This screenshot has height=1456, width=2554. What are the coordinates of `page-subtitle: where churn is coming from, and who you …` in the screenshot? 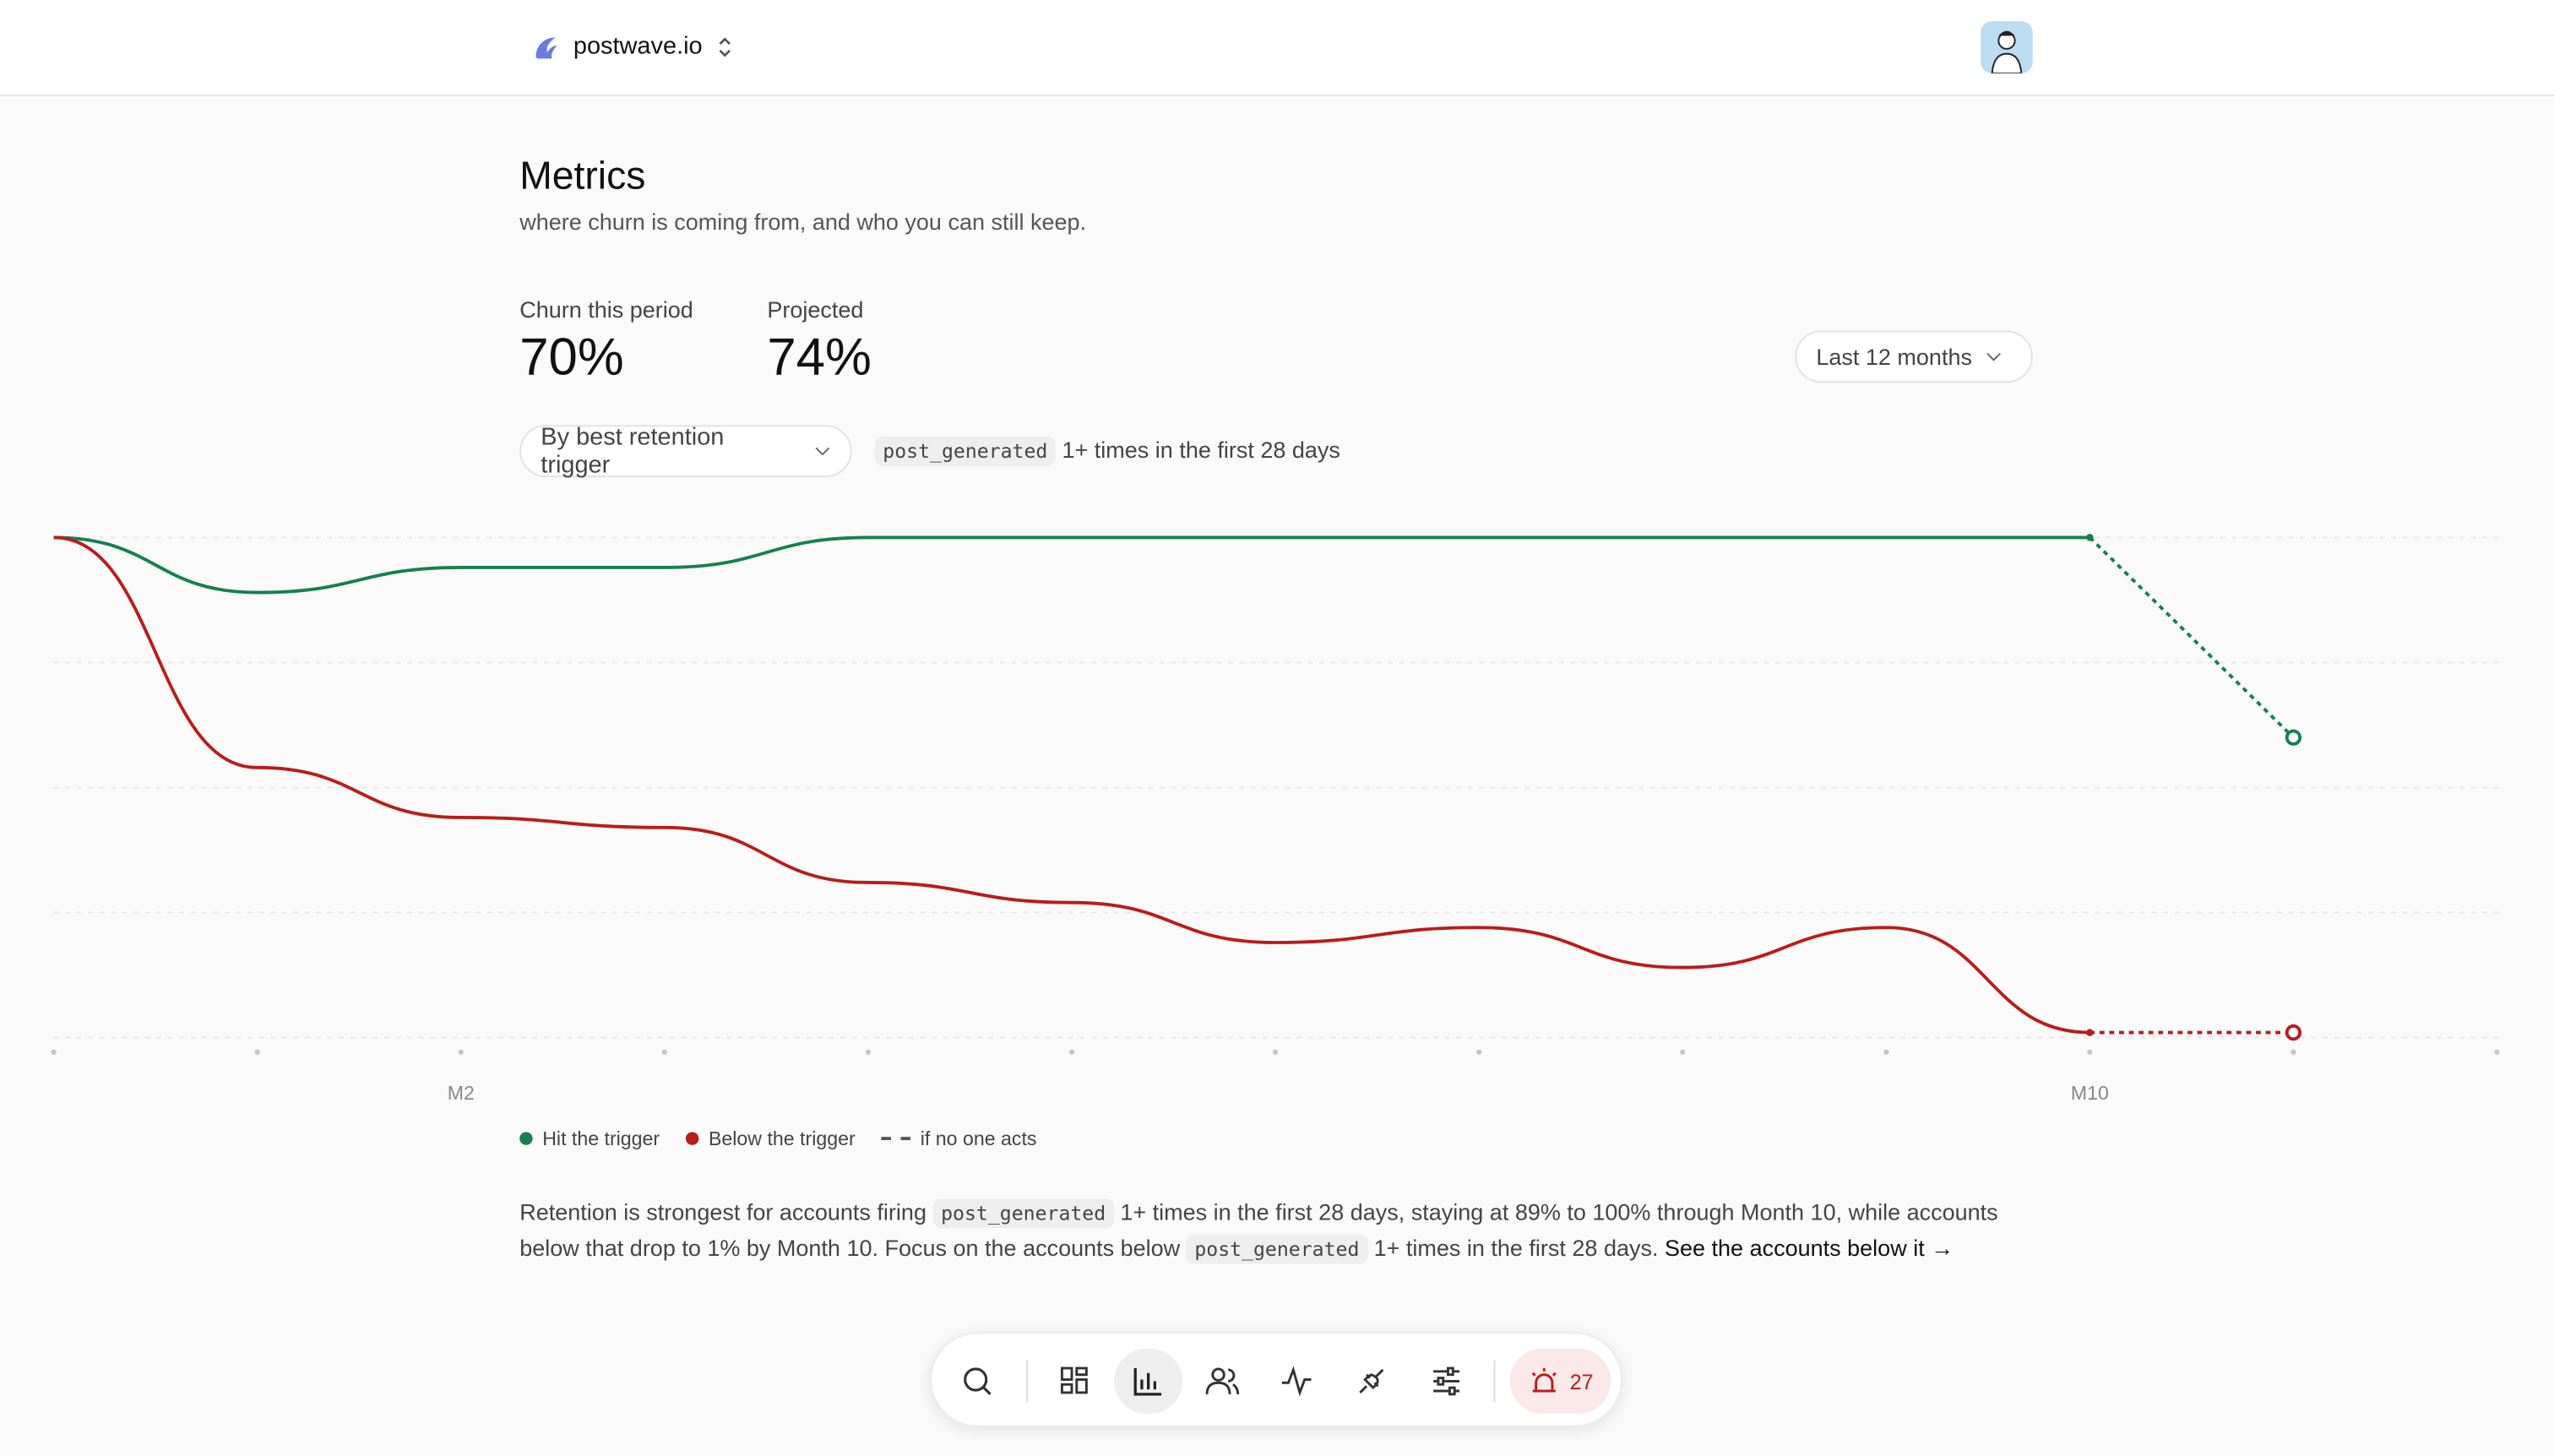 It's located at (803, 221).